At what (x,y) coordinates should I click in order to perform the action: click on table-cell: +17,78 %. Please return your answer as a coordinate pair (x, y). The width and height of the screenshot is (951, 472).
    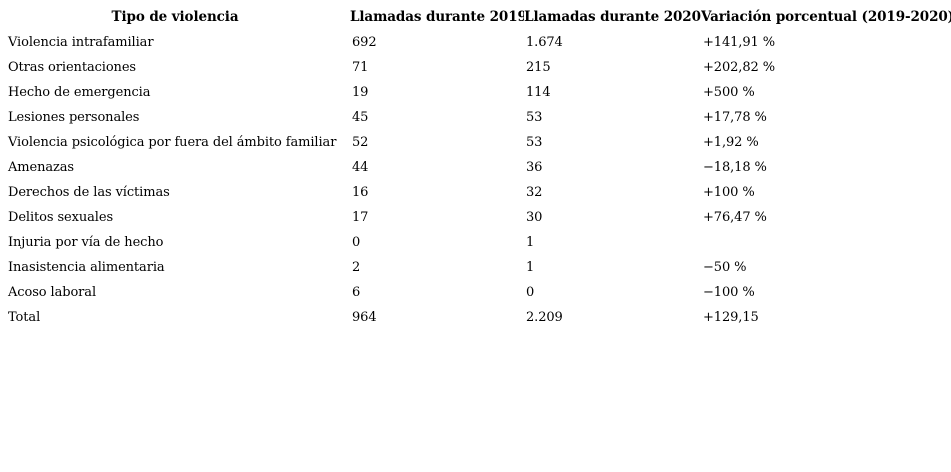
    Looking at the image, I should click on (735, 117).